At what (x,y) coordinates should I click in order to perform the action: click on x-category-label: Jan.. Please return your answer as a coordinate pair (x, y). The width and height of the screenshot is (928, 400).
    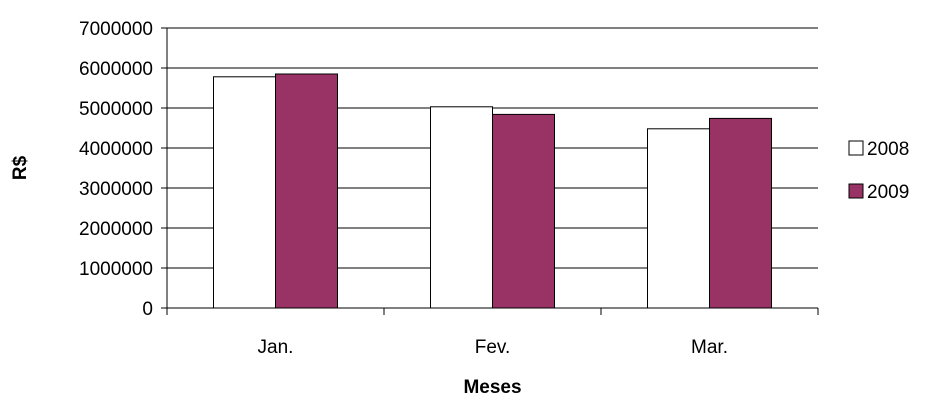
    Looking at the image, I should click on (276, 347).